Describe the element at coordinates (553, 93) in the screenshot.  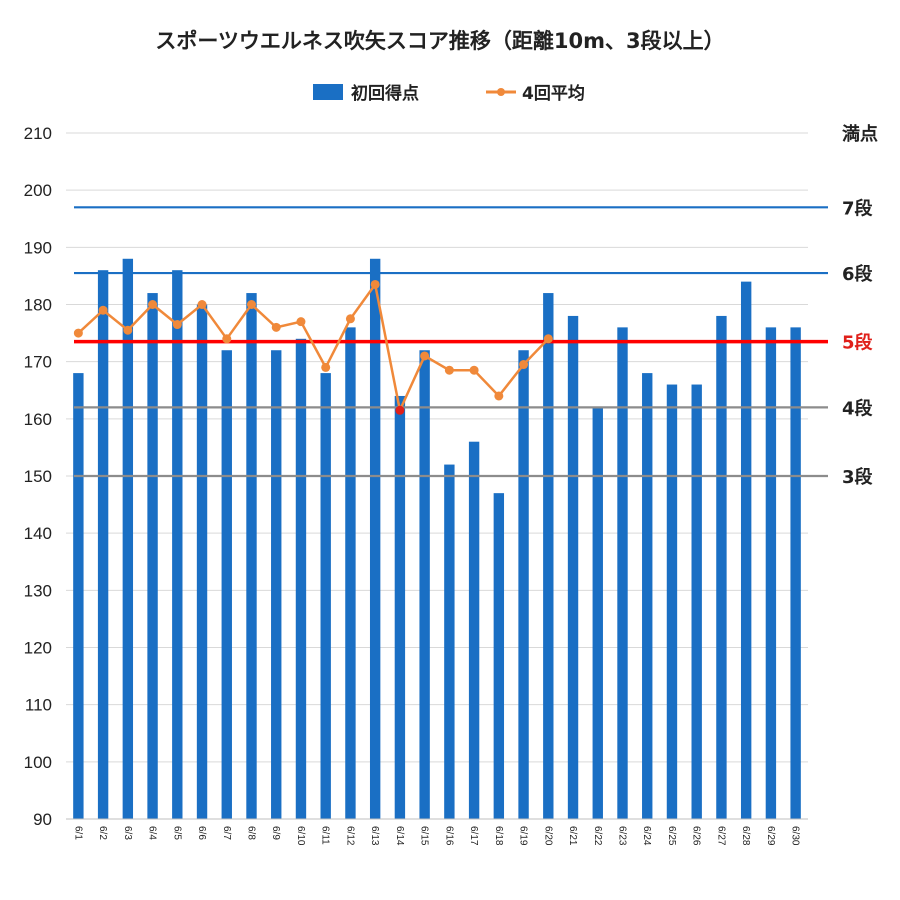
I see `legend-line-label: 4回平均` at that location.